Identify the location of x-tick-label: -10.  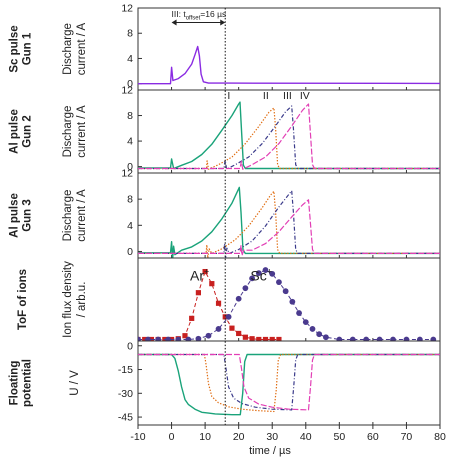
(137, 437).